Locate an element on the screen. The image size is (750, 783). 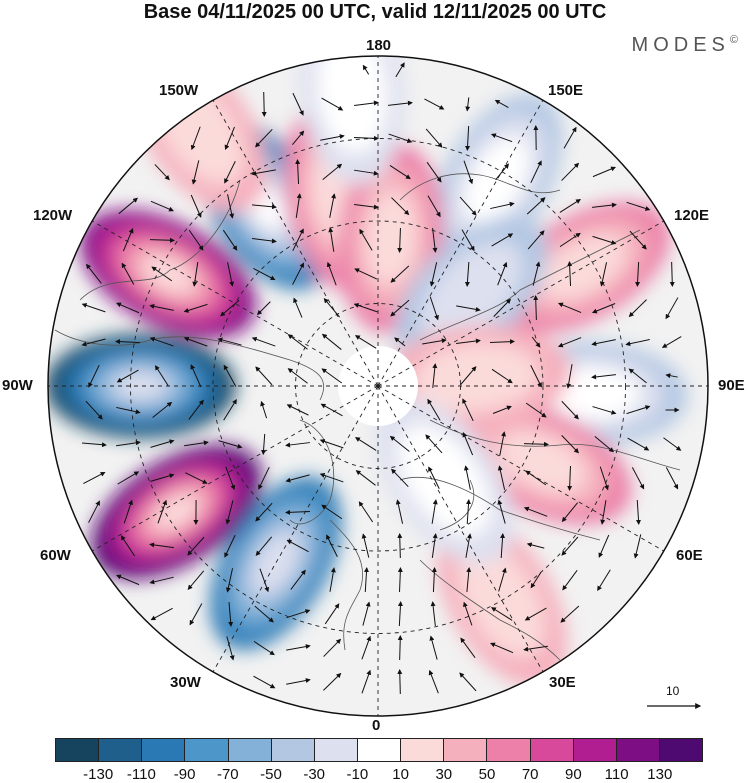
colorbar-tick-label: 50 is located at coordinates (487, 774).